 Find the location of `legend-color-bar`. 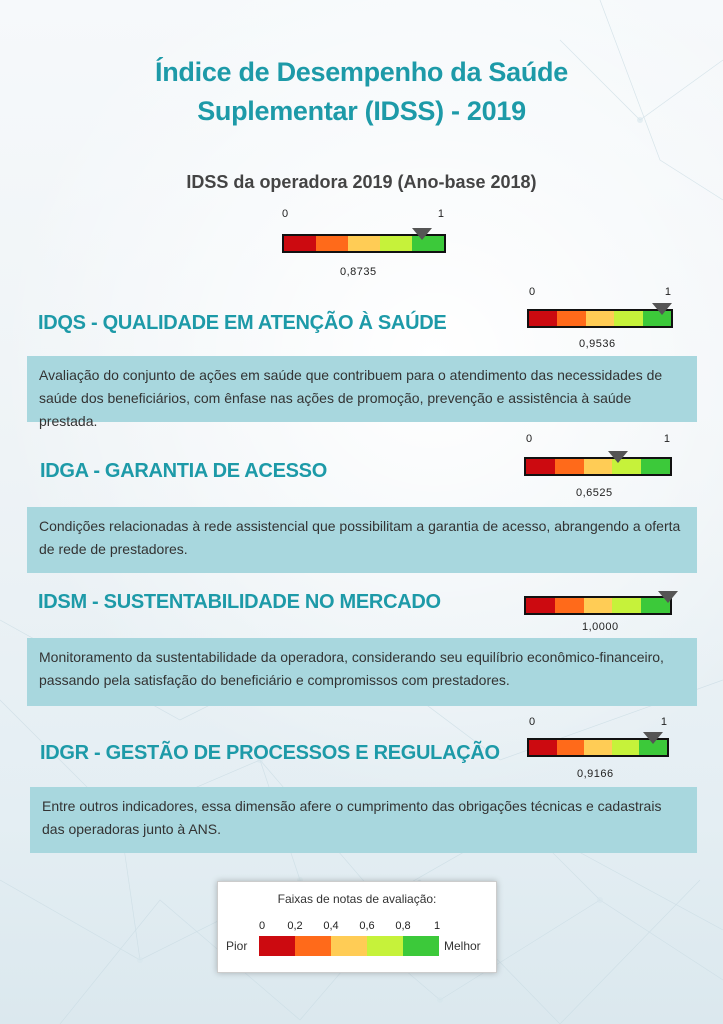

legend-color-bar is located at coordinates (349, 946).